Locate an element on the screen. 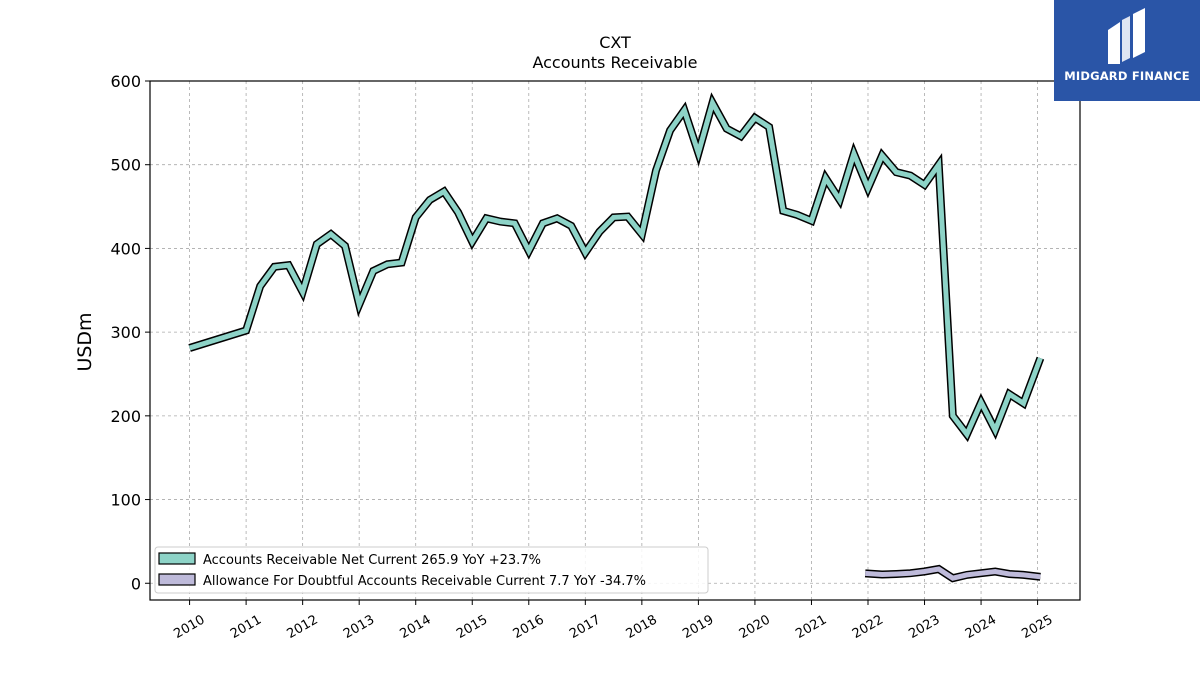 The height and width of the screenshot is (675, 1200). x-tick-label: 2025 is located at coordinates (1037, 627).